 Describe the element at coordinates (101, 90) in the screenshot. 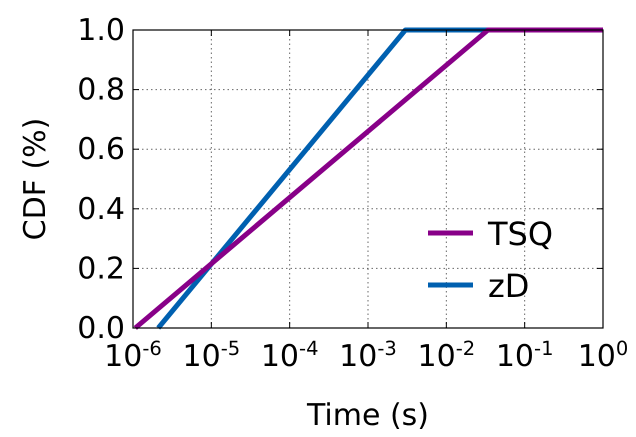

I see `y-tick-label: 0.8` at that location.